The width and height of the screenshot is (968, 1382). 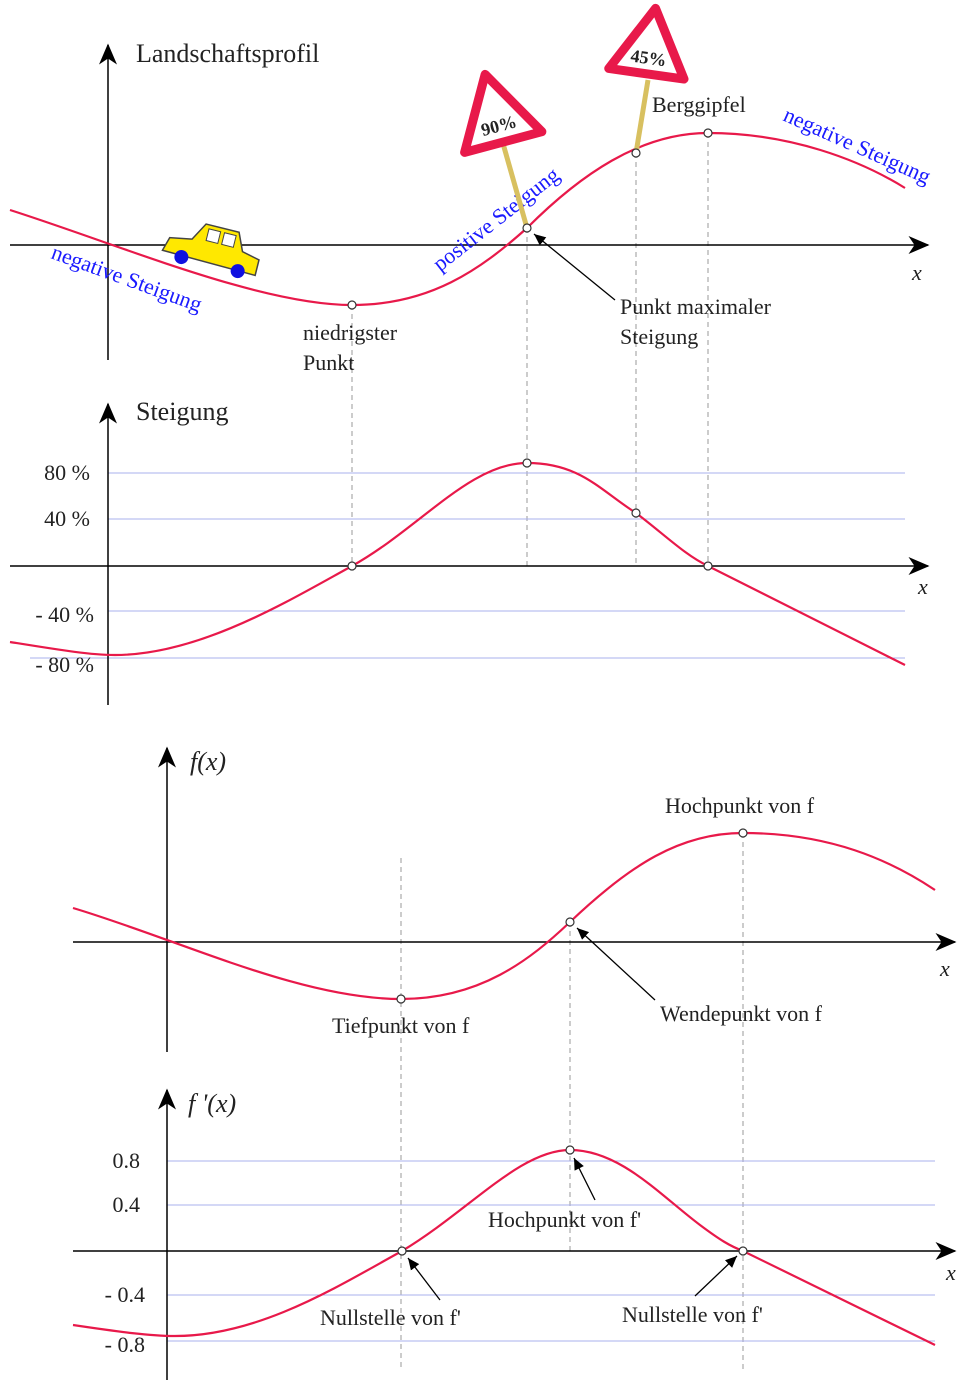 What do you see at coordinates (208, 761) in the screenshot?
I see `title: f(x)` at bounding box center [208, 761].